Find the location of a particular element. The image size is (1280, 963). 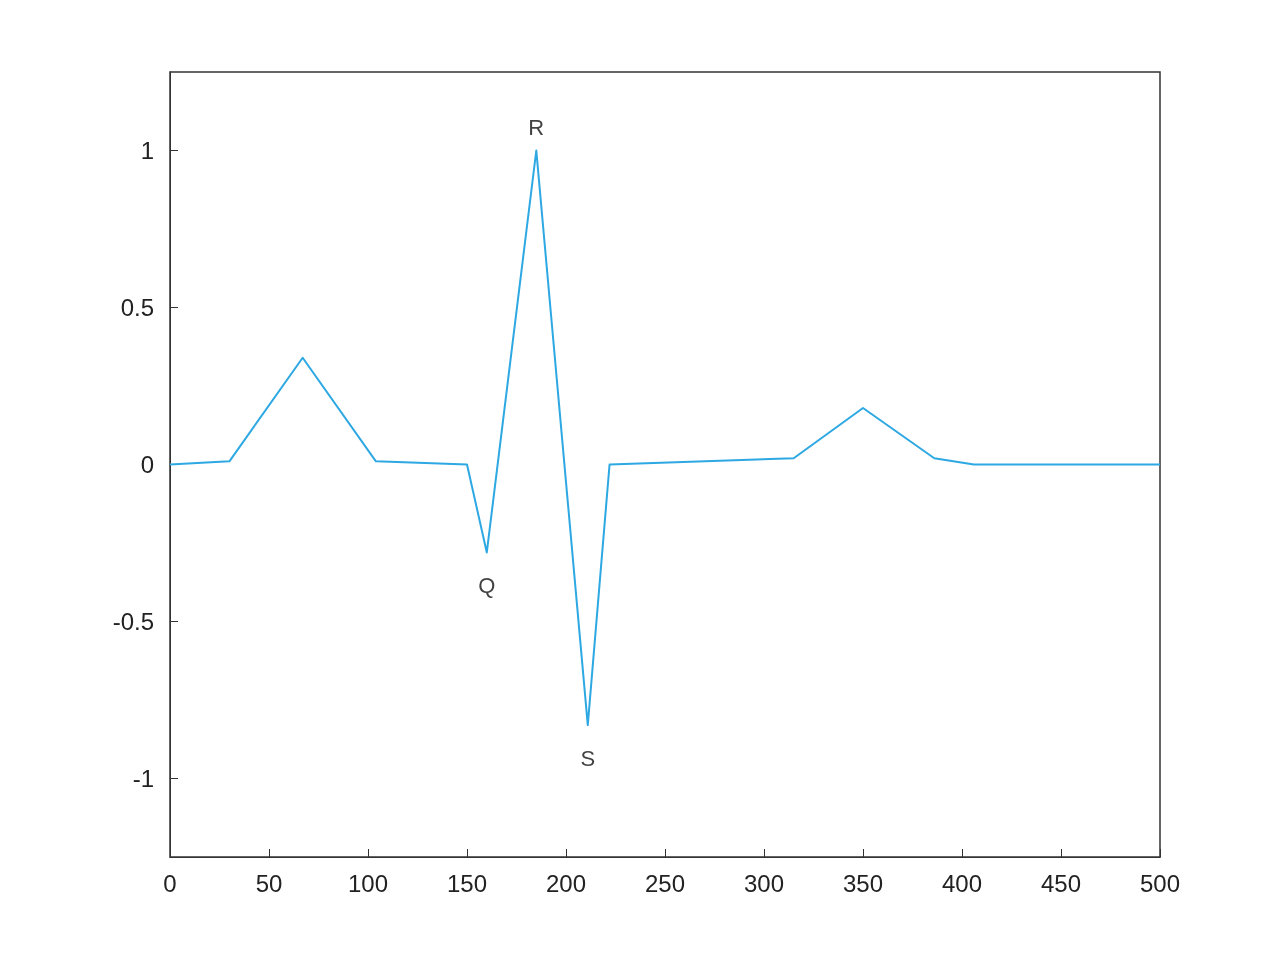

x-tick-label: 250 is located at coordinates (665, 883).